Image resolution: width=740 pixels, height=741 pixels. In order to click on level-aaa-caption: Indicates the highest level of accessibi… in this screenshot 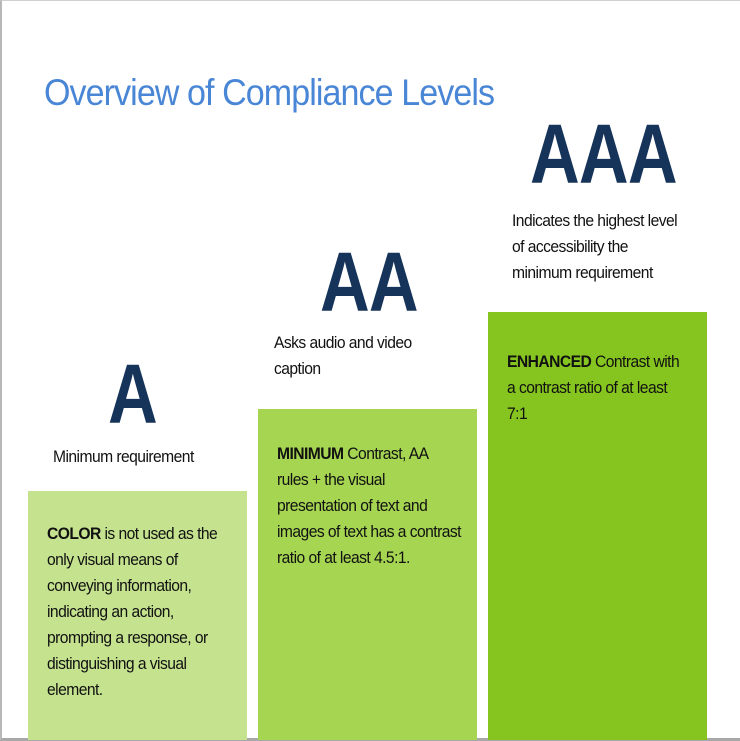, I will do `click(595, 246)`.